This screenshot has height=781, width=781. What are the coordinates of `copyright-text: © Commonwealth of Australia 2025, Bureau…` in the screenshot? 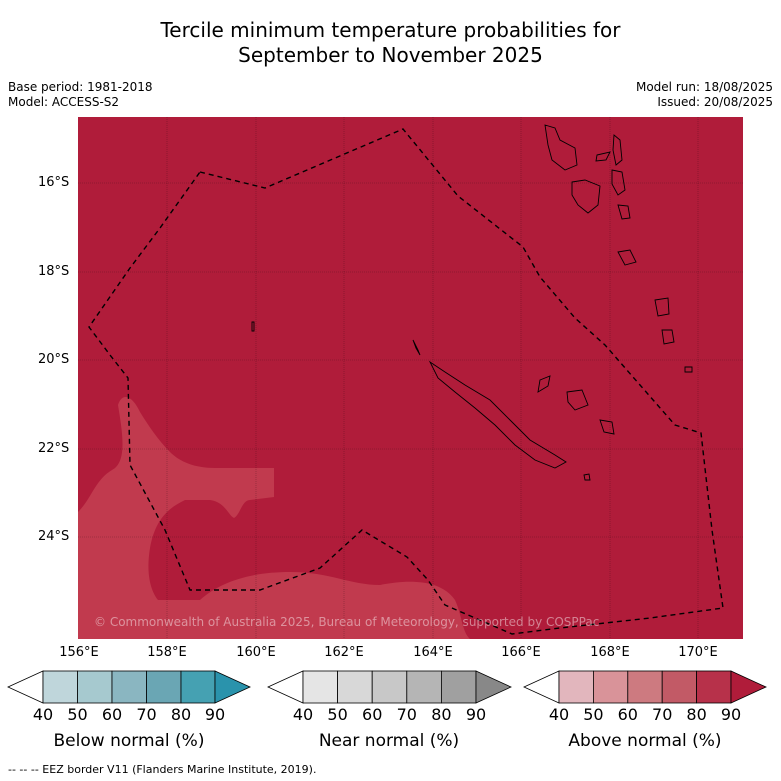 It's located at (346, 622).